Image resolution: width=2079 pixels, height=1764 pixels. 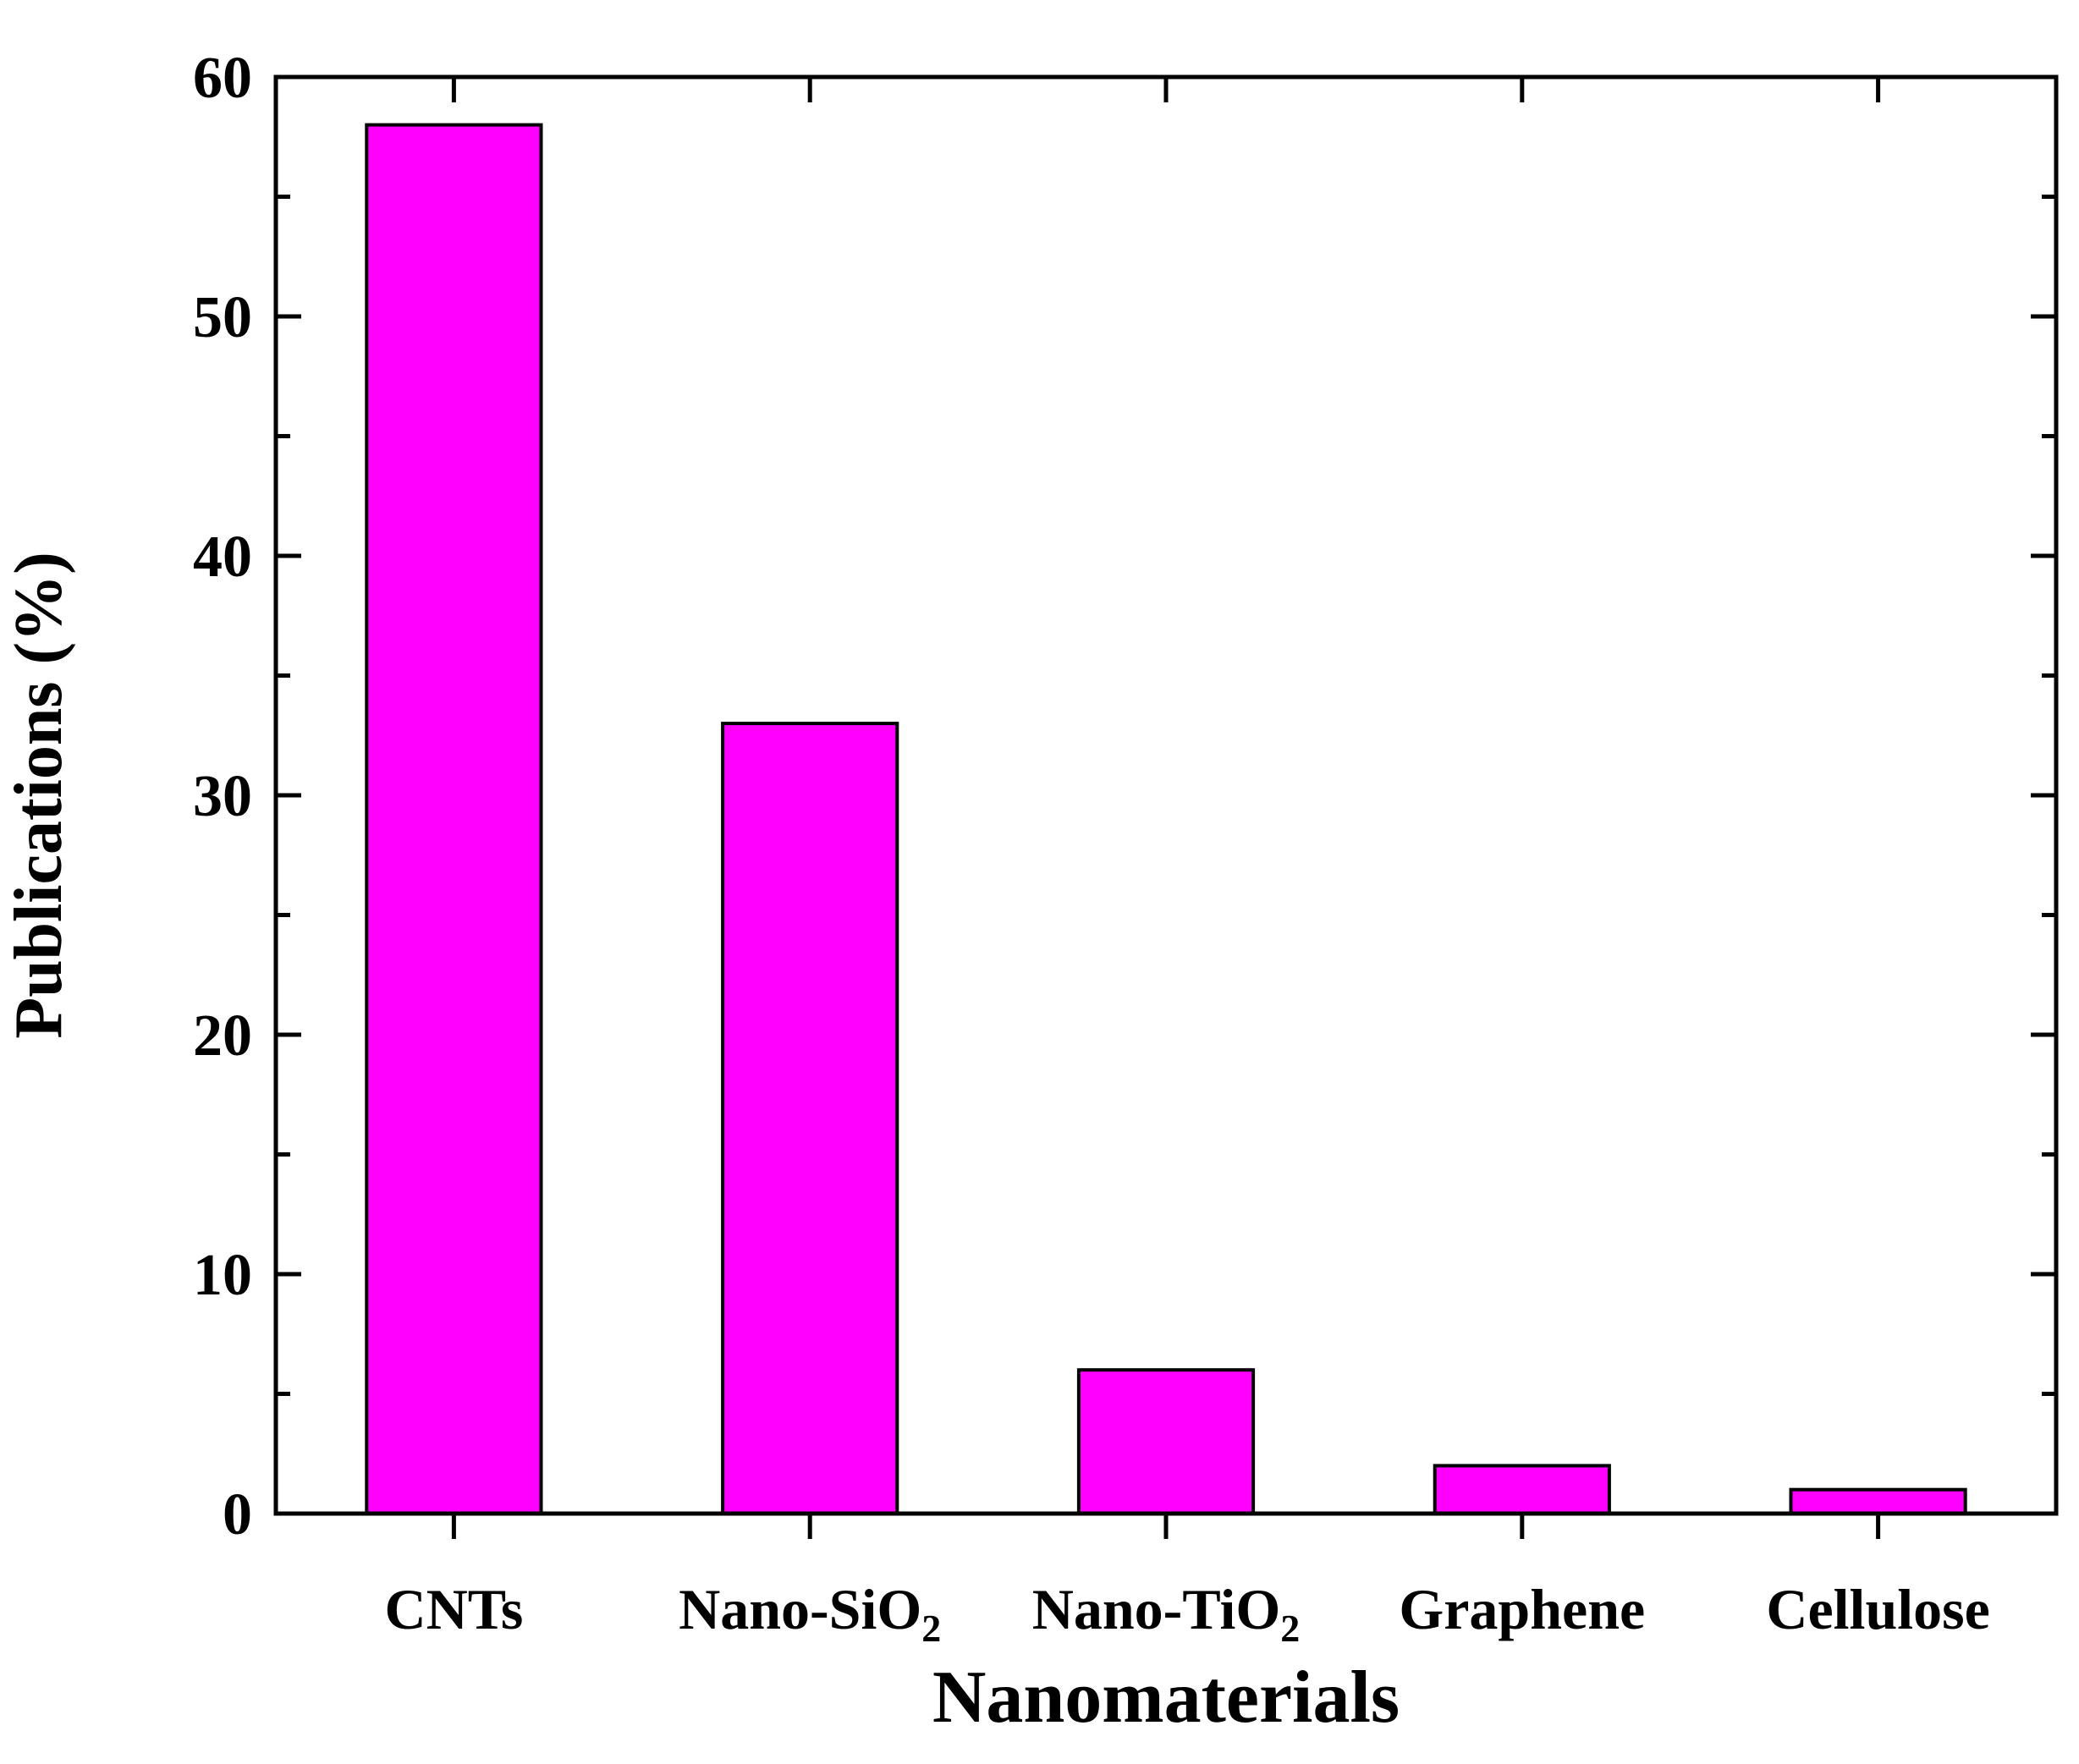 I want to click on y-axis-title: Publications (%), so click(x=39, y=795).